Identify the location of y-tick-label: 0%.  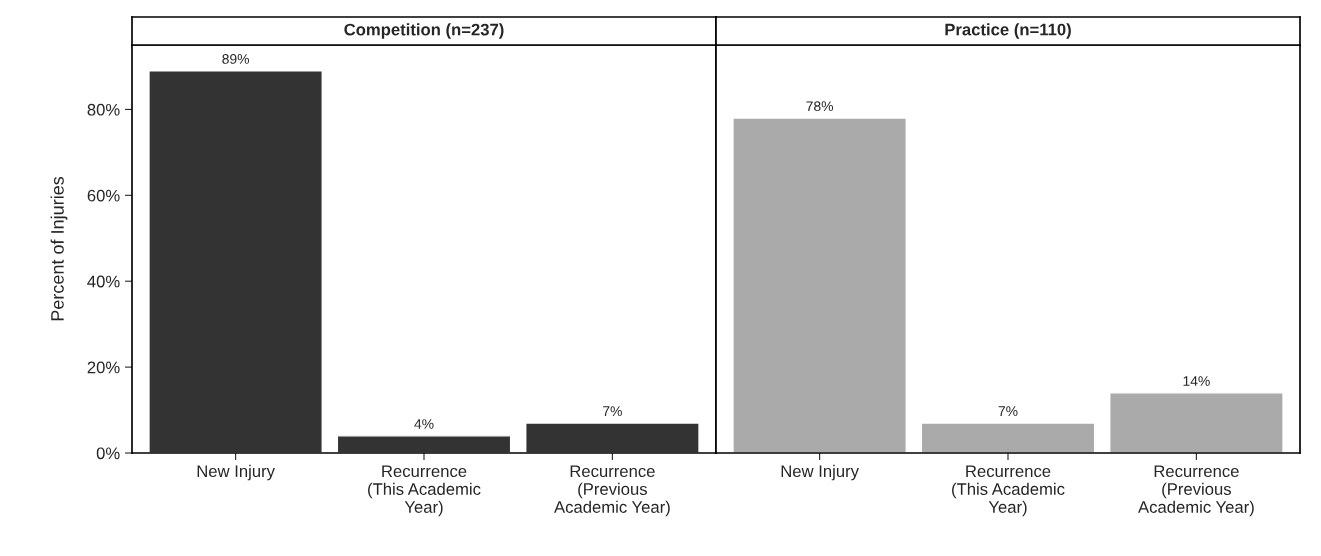
(108, 453).